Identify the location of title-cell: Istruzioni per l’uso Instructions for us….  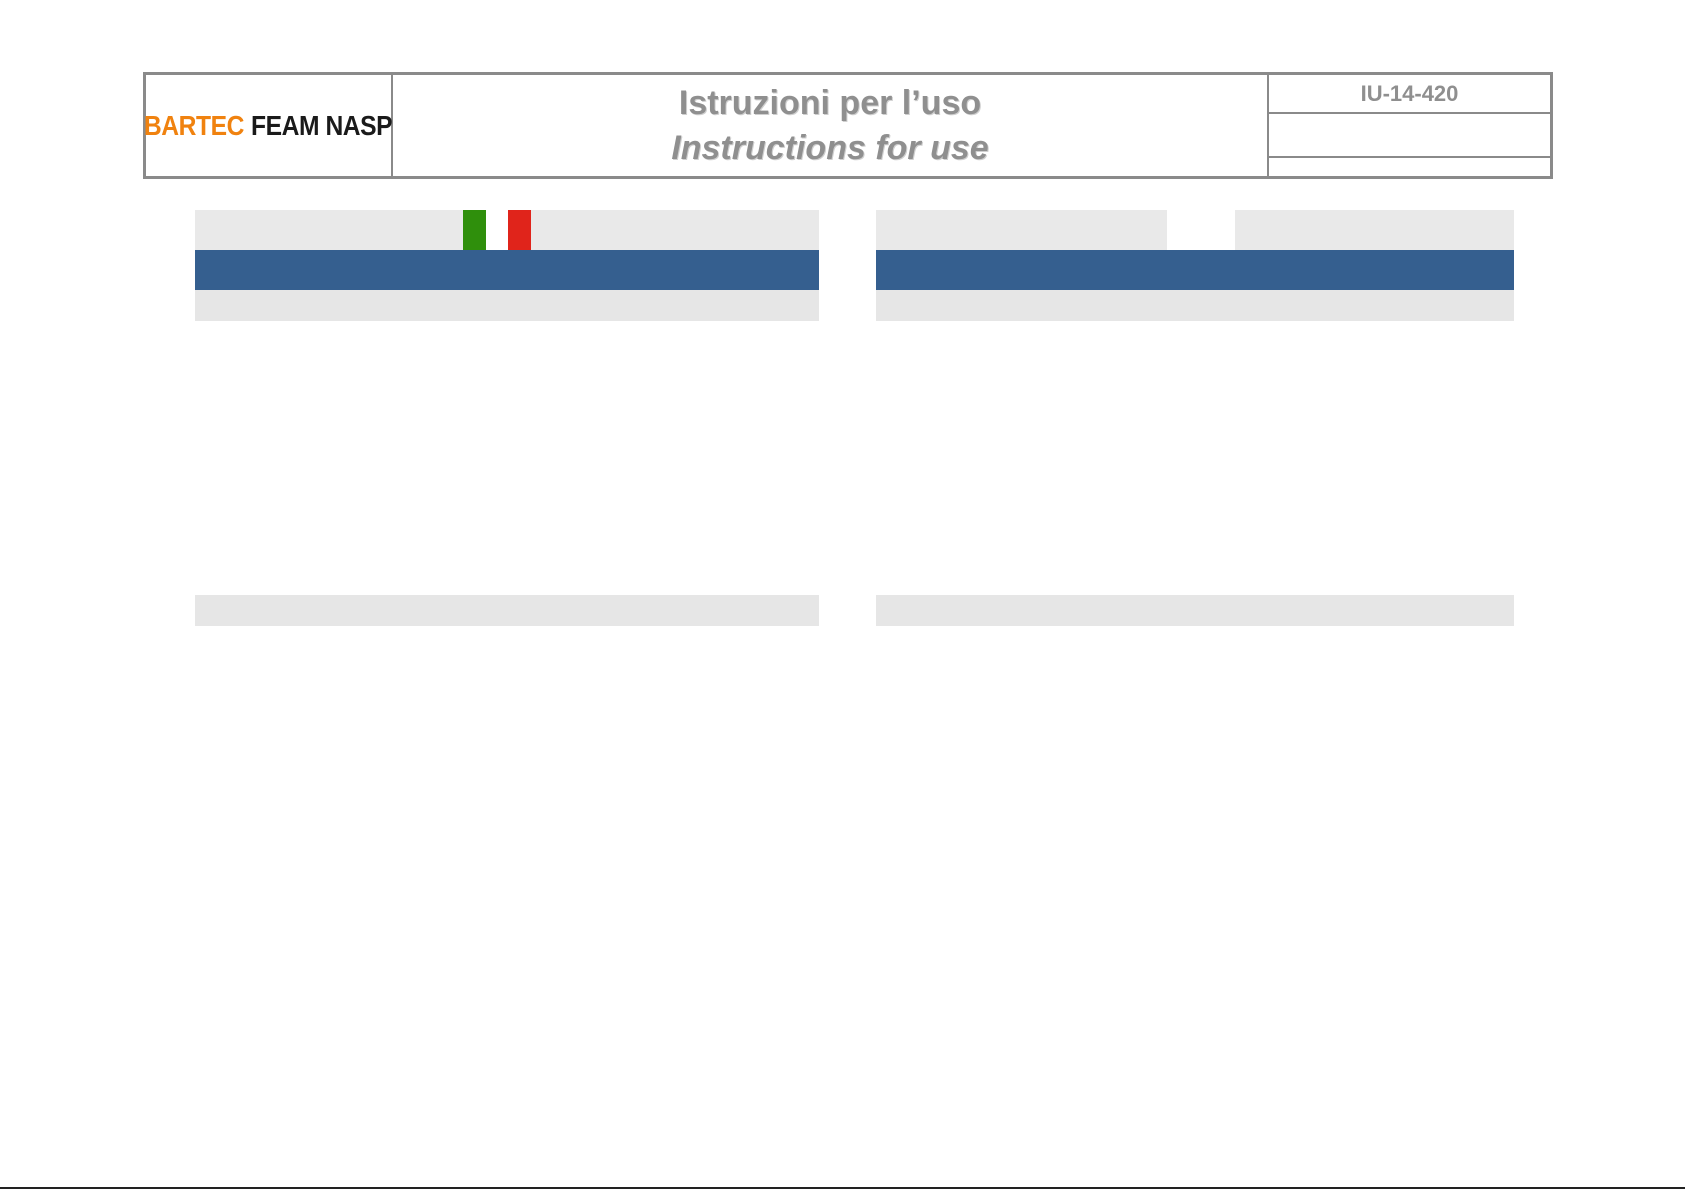
(831, 125).